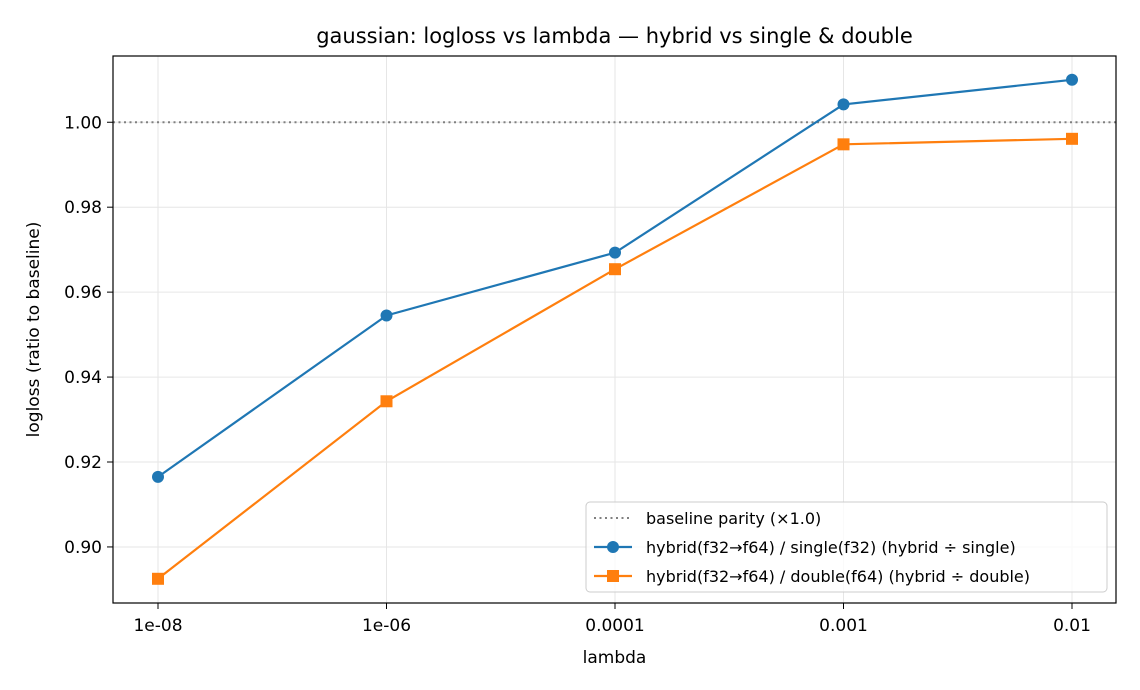  Describe the element at coordinates (1072, 626) in the screenshot. I see `x-tick-label: 0.01` at that location.